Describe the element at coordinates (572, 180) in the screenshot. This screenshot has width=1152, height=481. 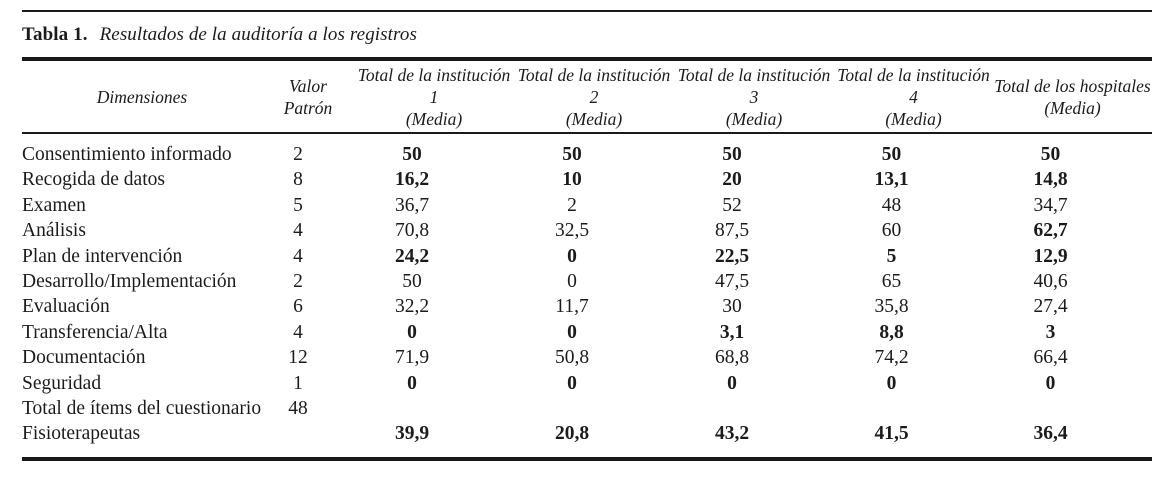
I see `value-cell: 10` at that location.